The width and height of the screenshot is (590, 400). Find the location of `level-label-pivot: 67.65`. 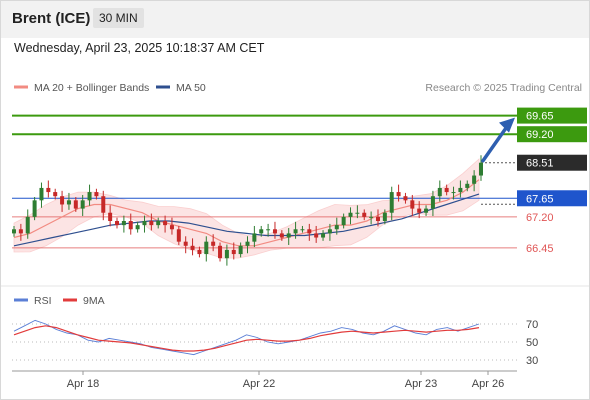

level-label-pivot: 67.65 is located at coordinates (540, 199).